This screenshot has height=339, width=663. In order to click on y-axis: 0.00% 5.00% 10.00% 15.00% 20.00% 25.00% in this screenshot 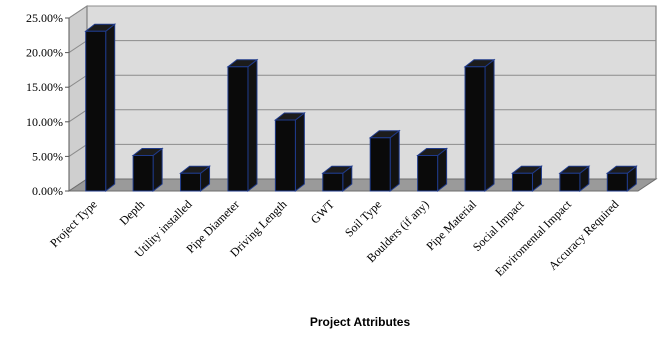, I will do `click(48, 104)`.